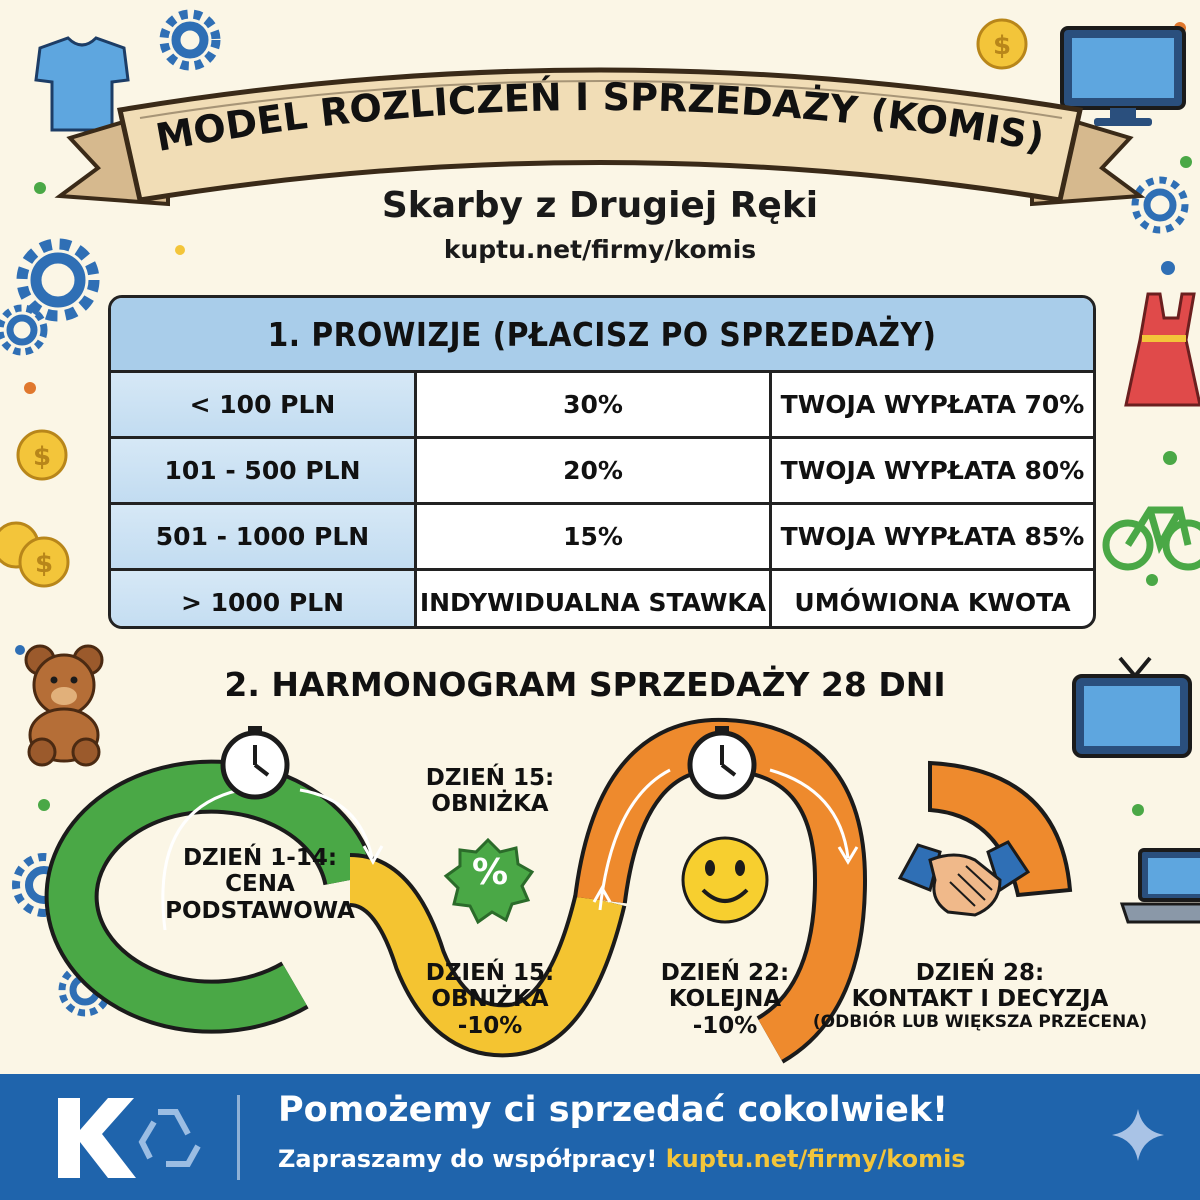 This screenshot has width=1200, height=1200. What do you see at coordinates (490, 973) in the screenshot?
I see `stage2-day: DZIEŃ 15:` at bounding box center [490, 973].